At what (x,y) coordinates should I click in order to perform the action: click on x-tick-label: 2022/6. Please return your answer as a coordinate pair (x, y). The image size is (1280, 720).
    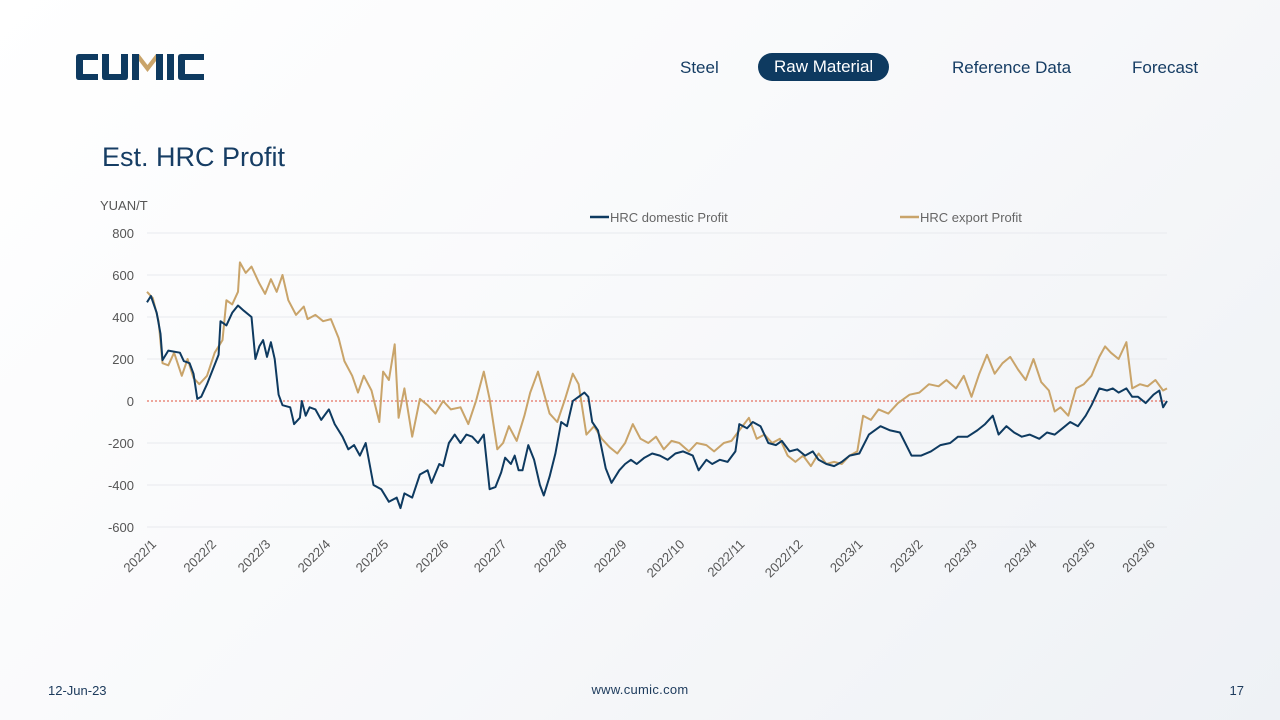
    Looking at the image, I should click on (432, 556).